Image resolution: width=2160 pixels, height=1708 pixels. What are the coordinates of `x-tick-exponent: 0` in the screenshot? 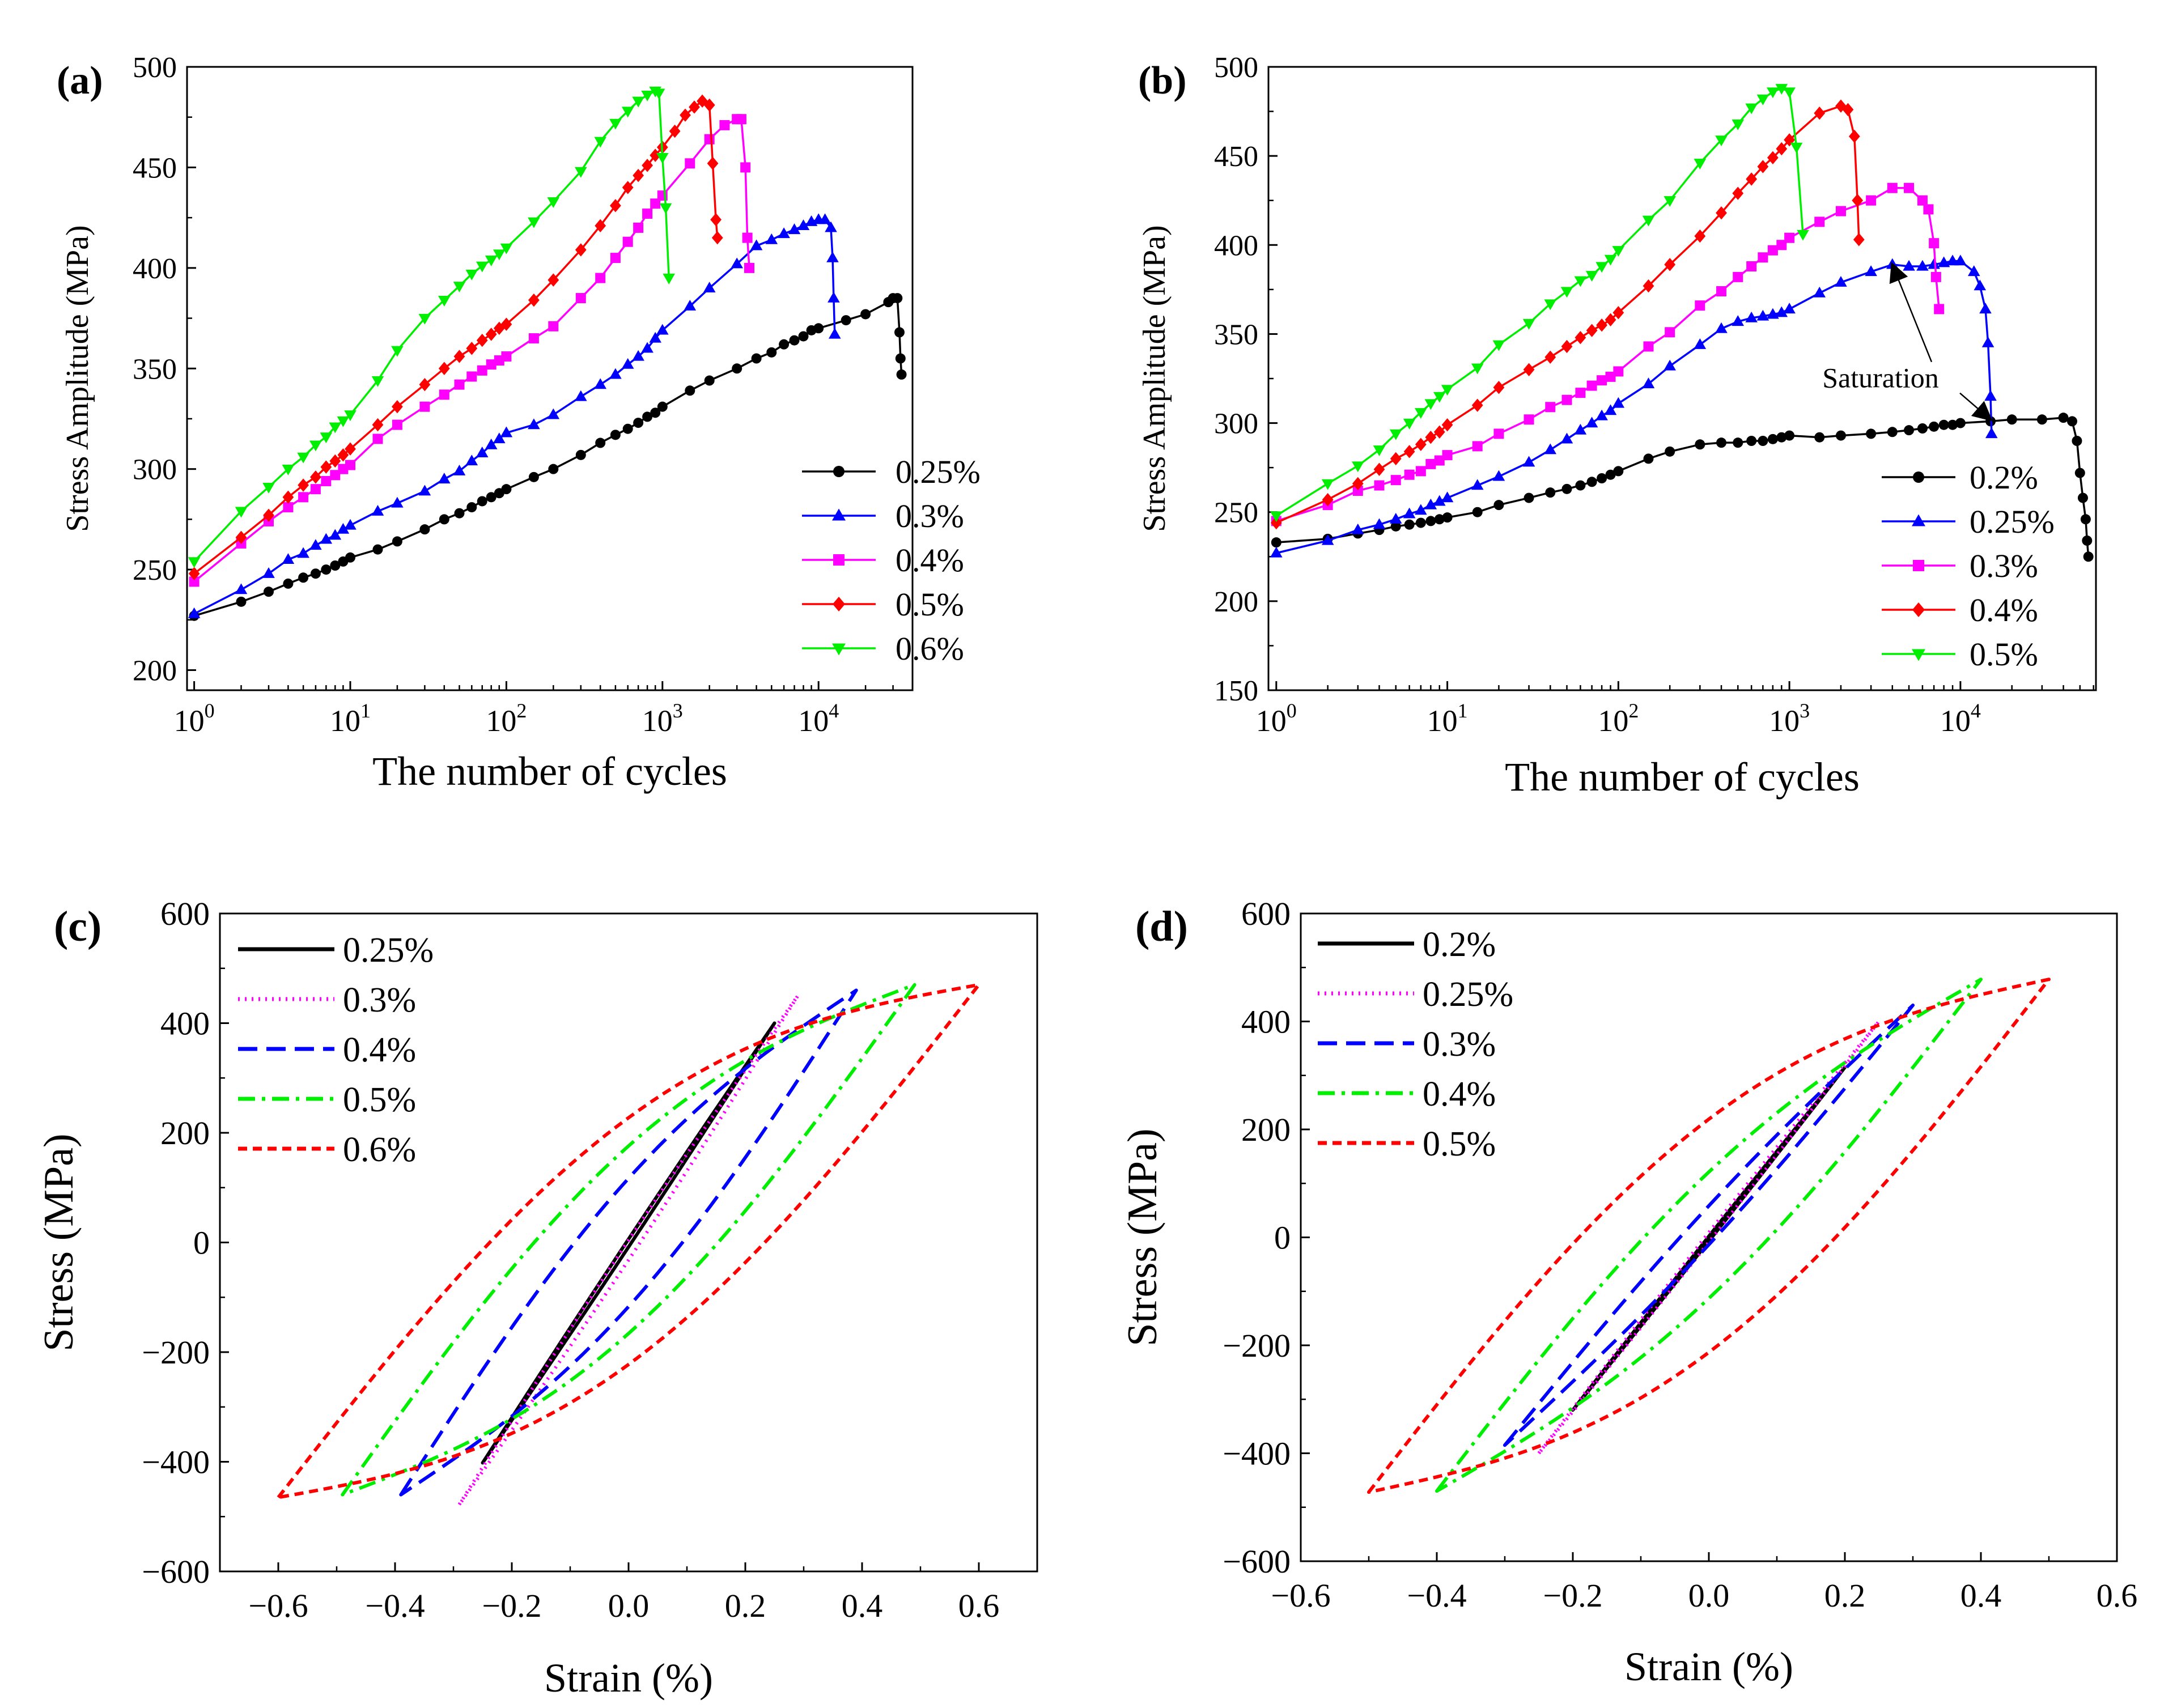 It's located at (1292, 711).